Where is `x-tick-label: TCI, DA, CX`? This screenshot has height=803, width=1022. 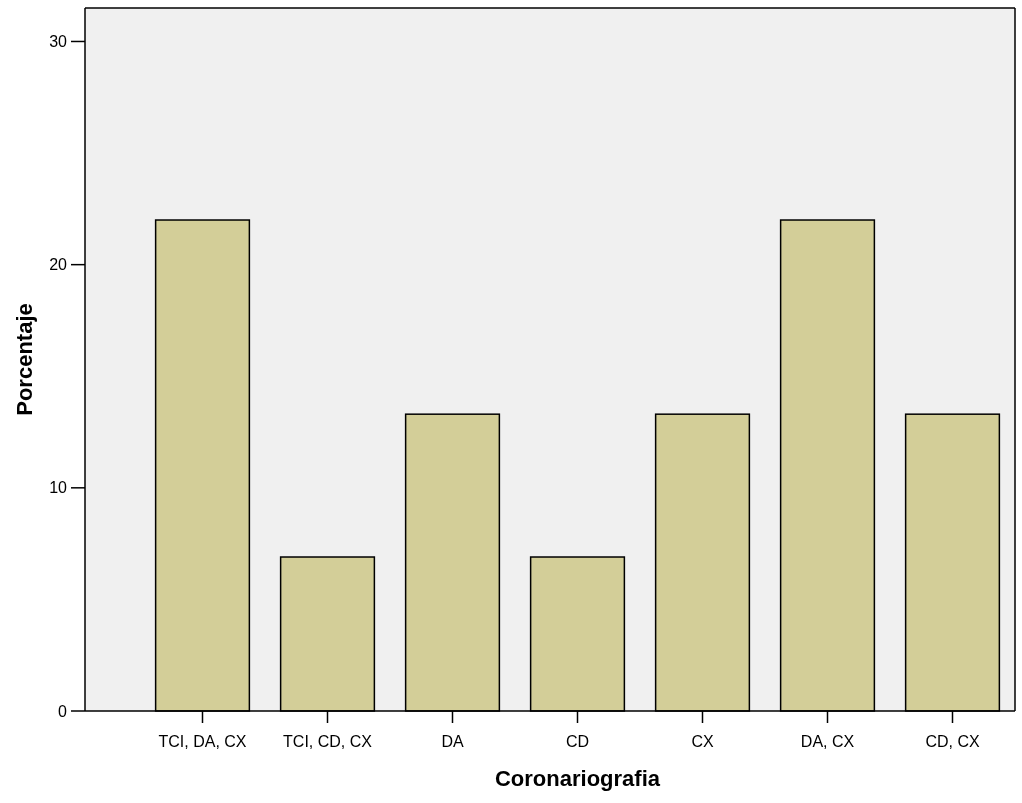 x-tick-label: TCI, DA, CX is located at coordinates (202, 741).